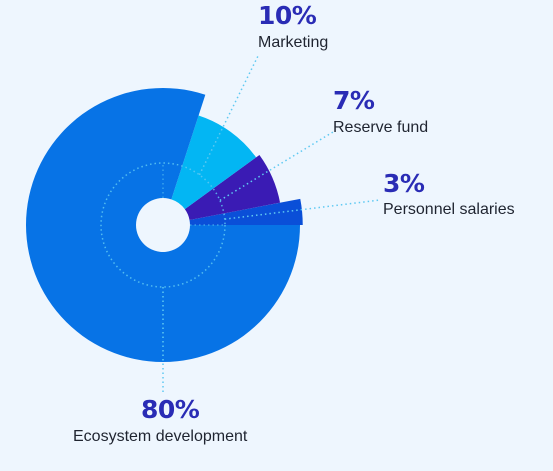 This screenshot has width=553, height=471. I want to click on slice-category-label: Ecosystem development, so click(160, 436).